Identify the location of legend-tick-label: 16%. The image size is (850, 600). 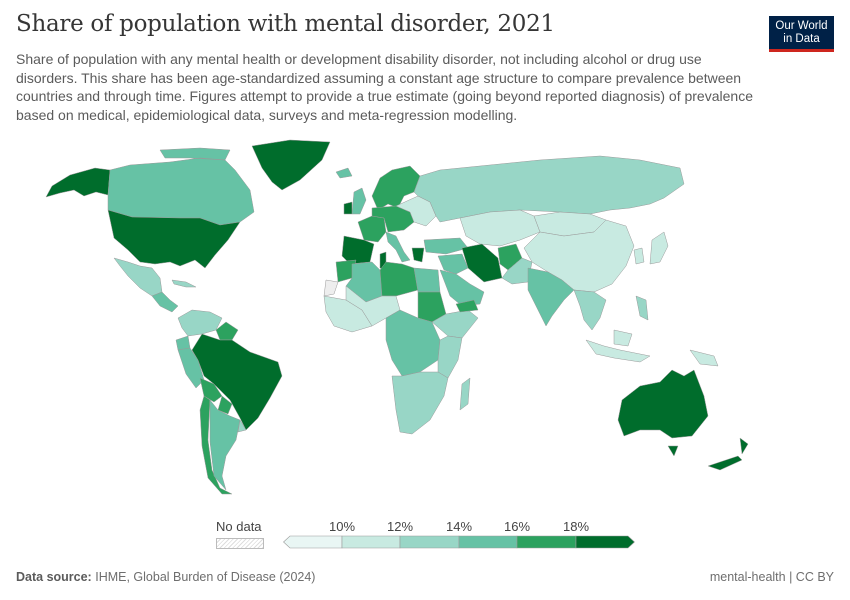
(517, 526).